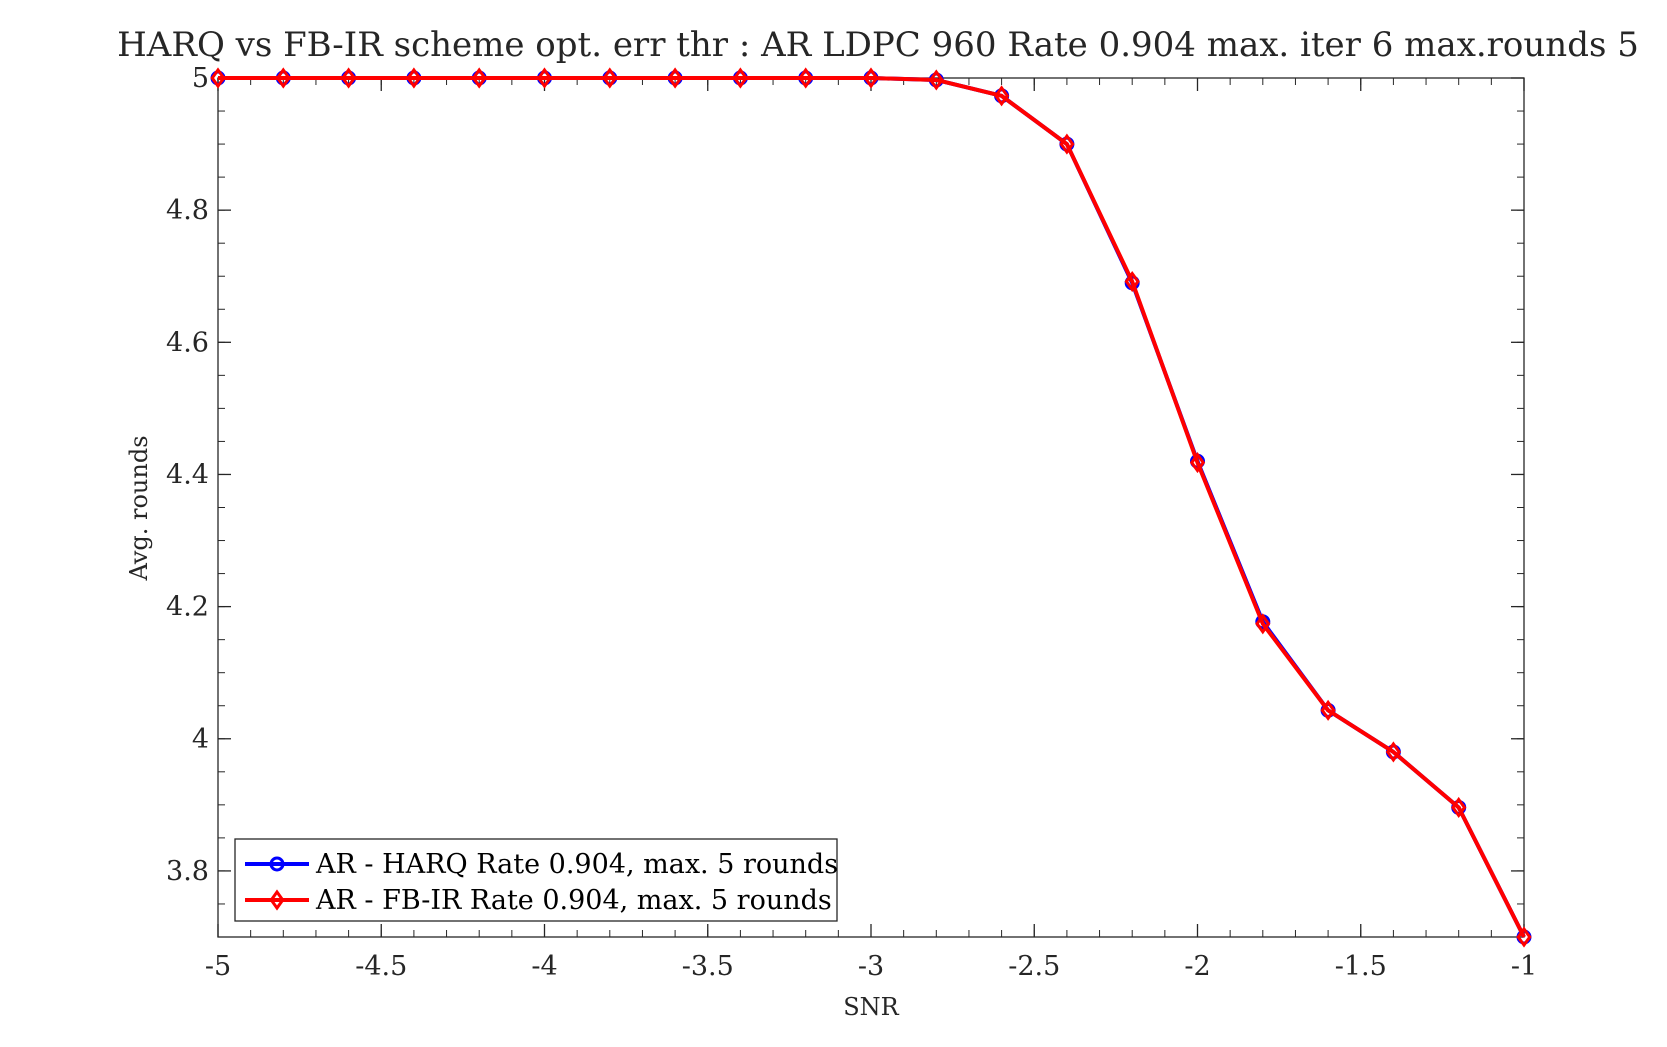 This screenshot has height=1047, width=1667. What do you see at coordinates (200, 739) in the screenshot?
I see `y-tick-label: 4` at bounding box center [200, 739].